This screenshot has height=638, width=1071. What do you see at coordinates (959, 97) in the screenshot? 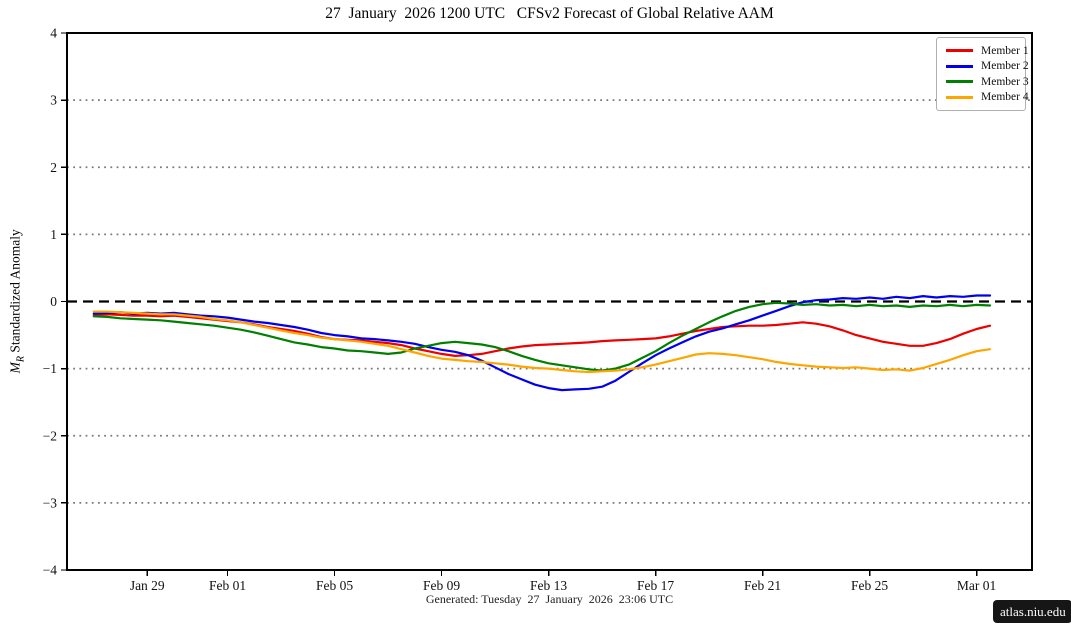
I see `member-4-line-swatch` at bounding box center [959, 97].